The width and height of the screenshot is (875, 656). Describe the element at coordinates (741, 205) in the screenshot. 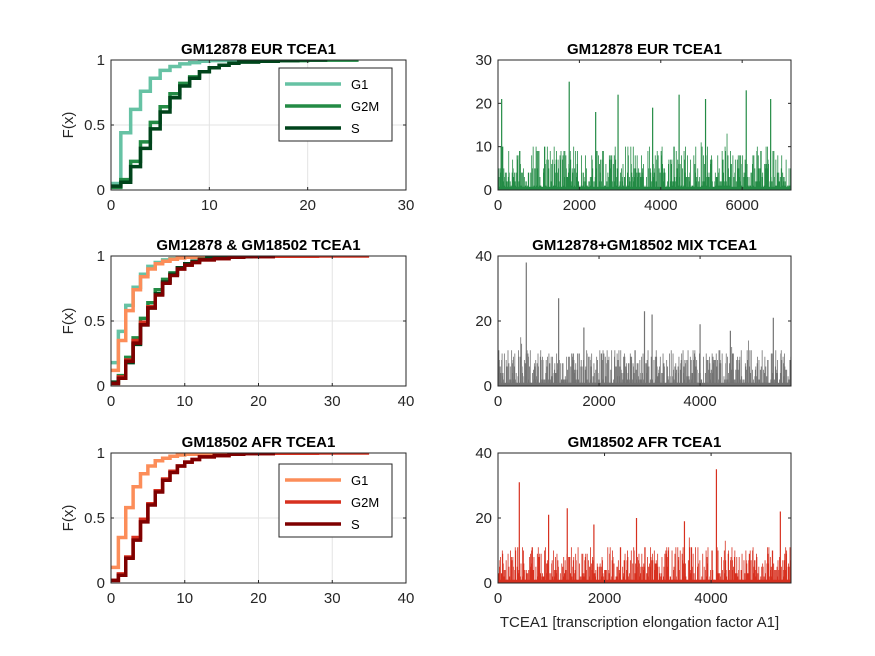

I see `x-tick-label: 6000` at that location.